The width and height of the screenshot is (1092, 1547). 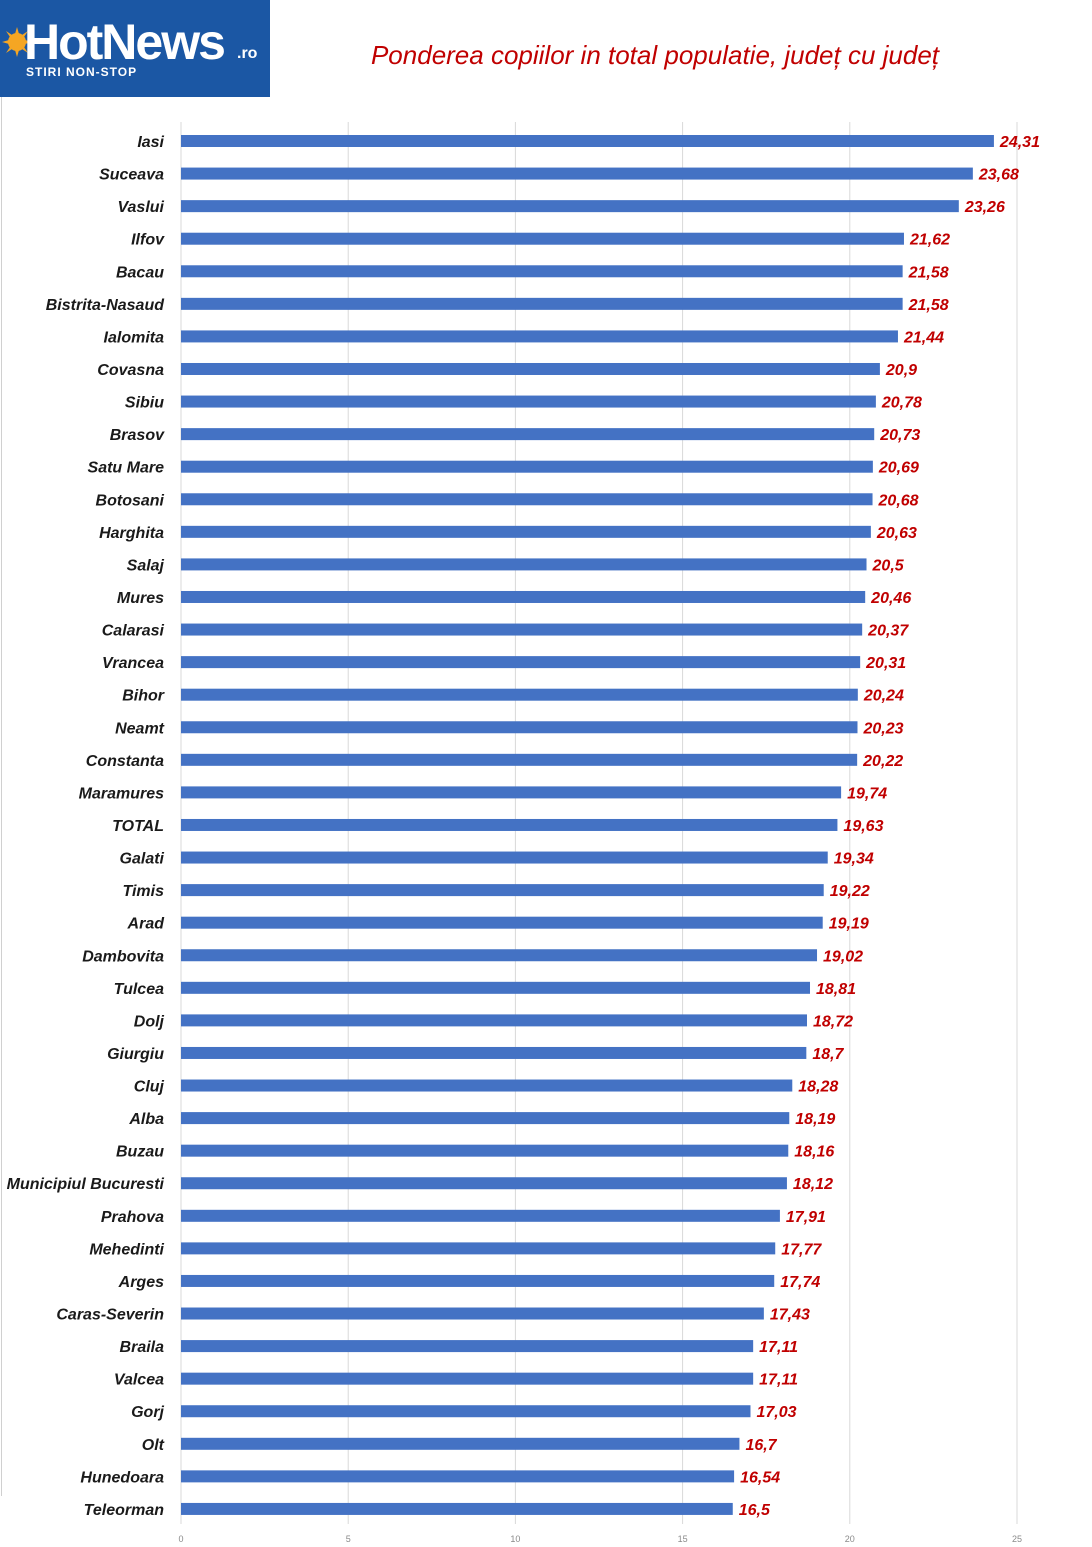 What do you see at coordinates (149, 1087) in the screenshot?
I see `category-label: Cluj` at bounding box center [149, 1087].